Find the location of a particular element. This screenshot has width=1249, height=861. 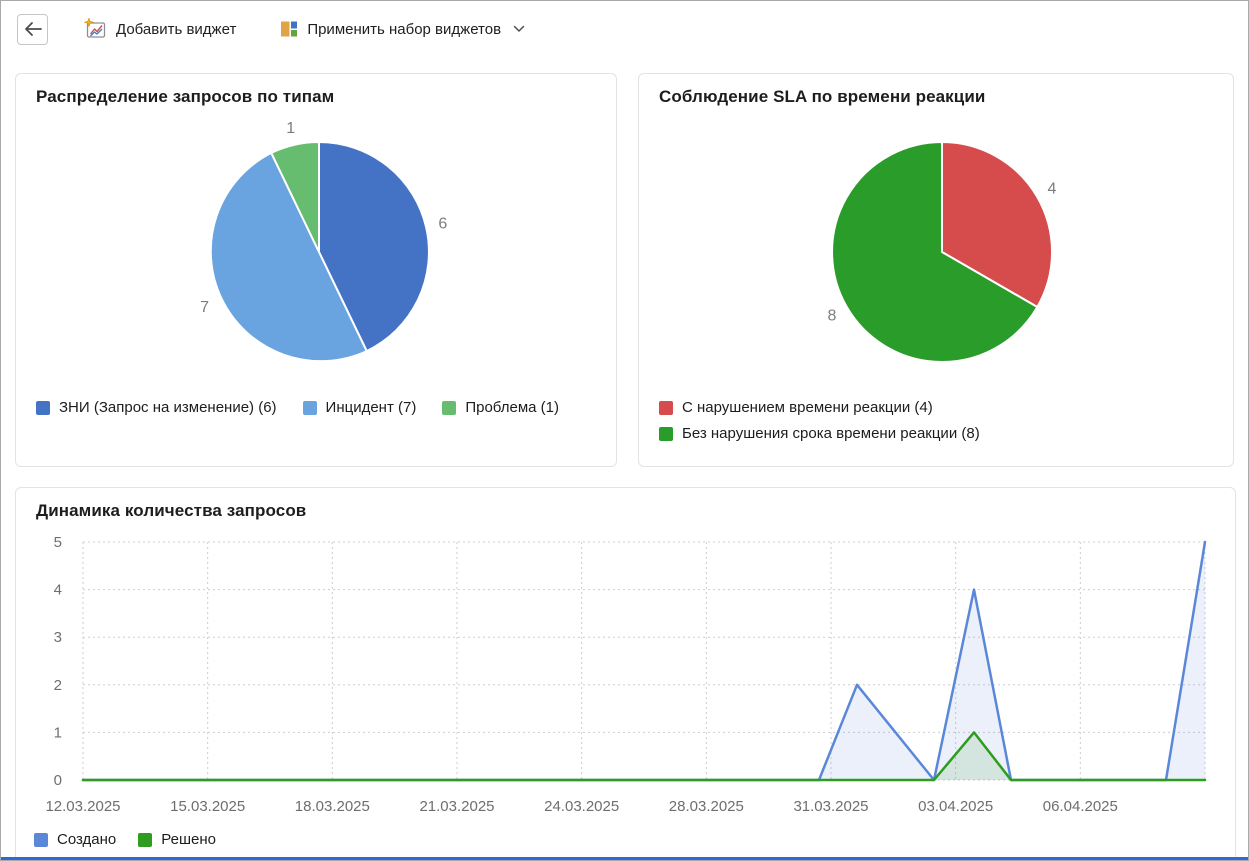

legend-label: Создано is located at coordinates (87, 839).